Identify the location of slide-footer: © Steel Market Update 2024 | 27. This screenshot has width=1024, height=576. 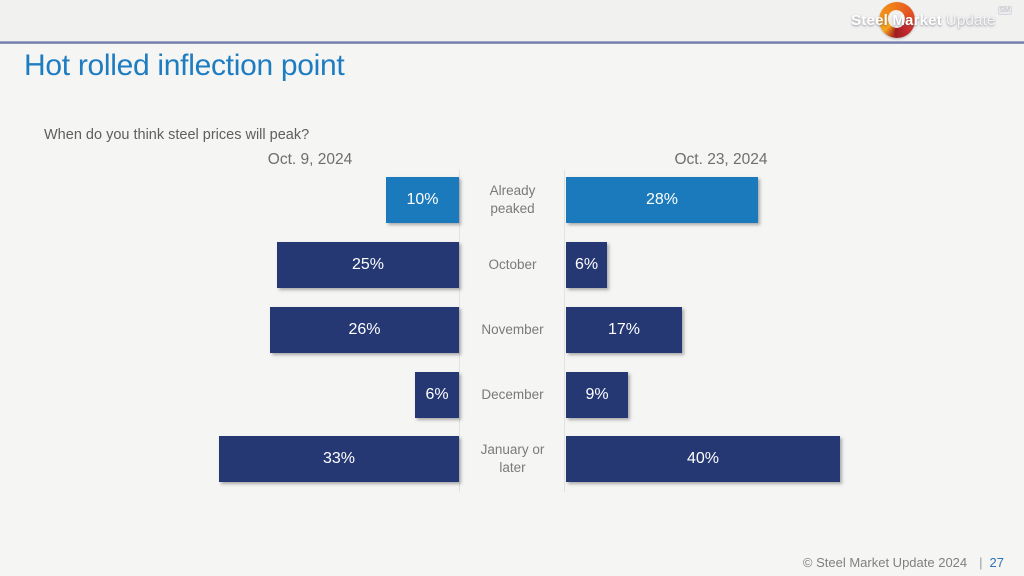
(903, 562).